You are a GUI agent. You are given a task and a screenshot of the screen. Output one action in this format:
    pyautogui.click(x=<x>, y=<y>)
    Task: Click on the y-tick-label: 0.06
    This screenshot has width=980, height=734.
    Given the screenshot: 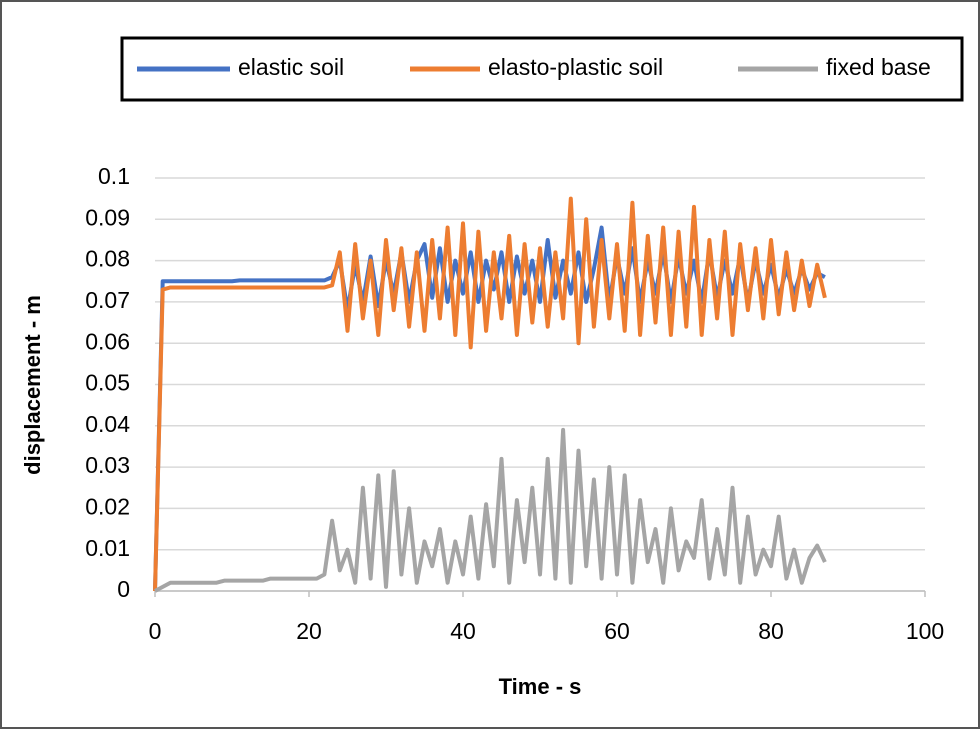 What is the action you would take?
    pyautogui.click(x=107, y=341)
    